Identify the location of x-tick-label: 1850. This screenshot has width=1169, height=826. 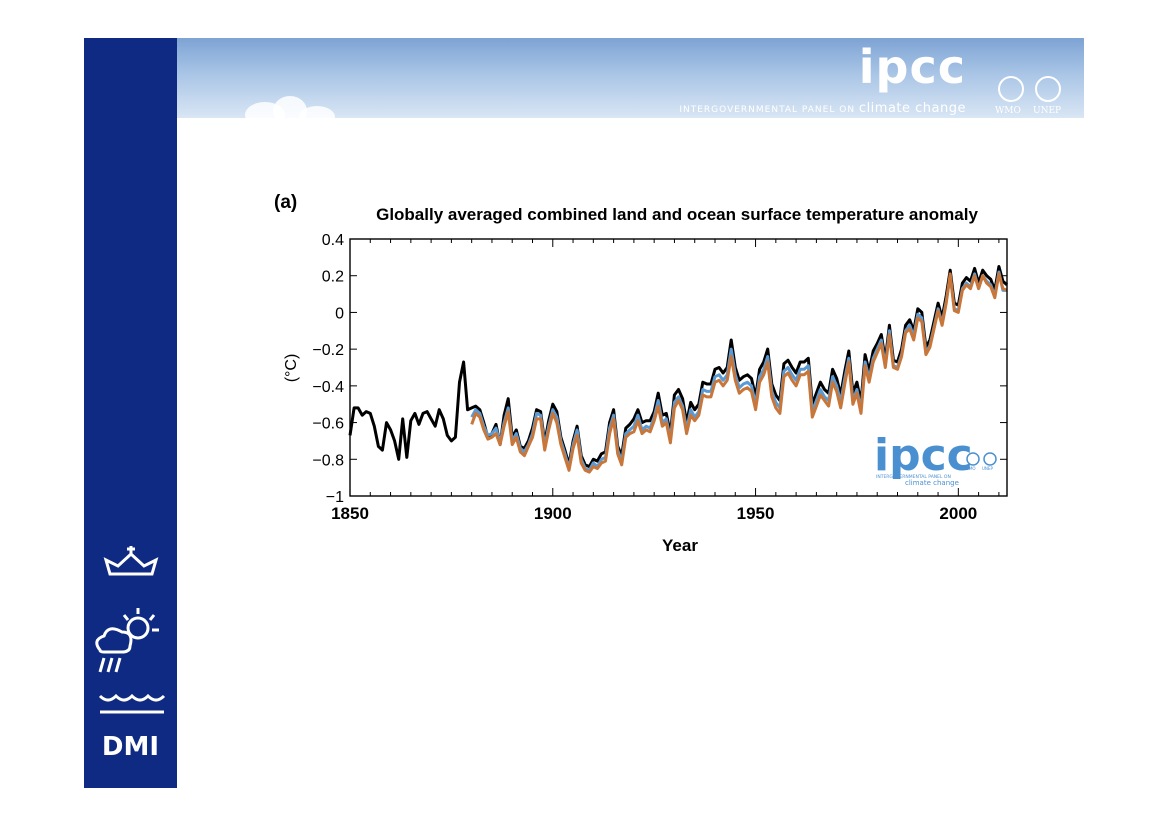
(350, 513).